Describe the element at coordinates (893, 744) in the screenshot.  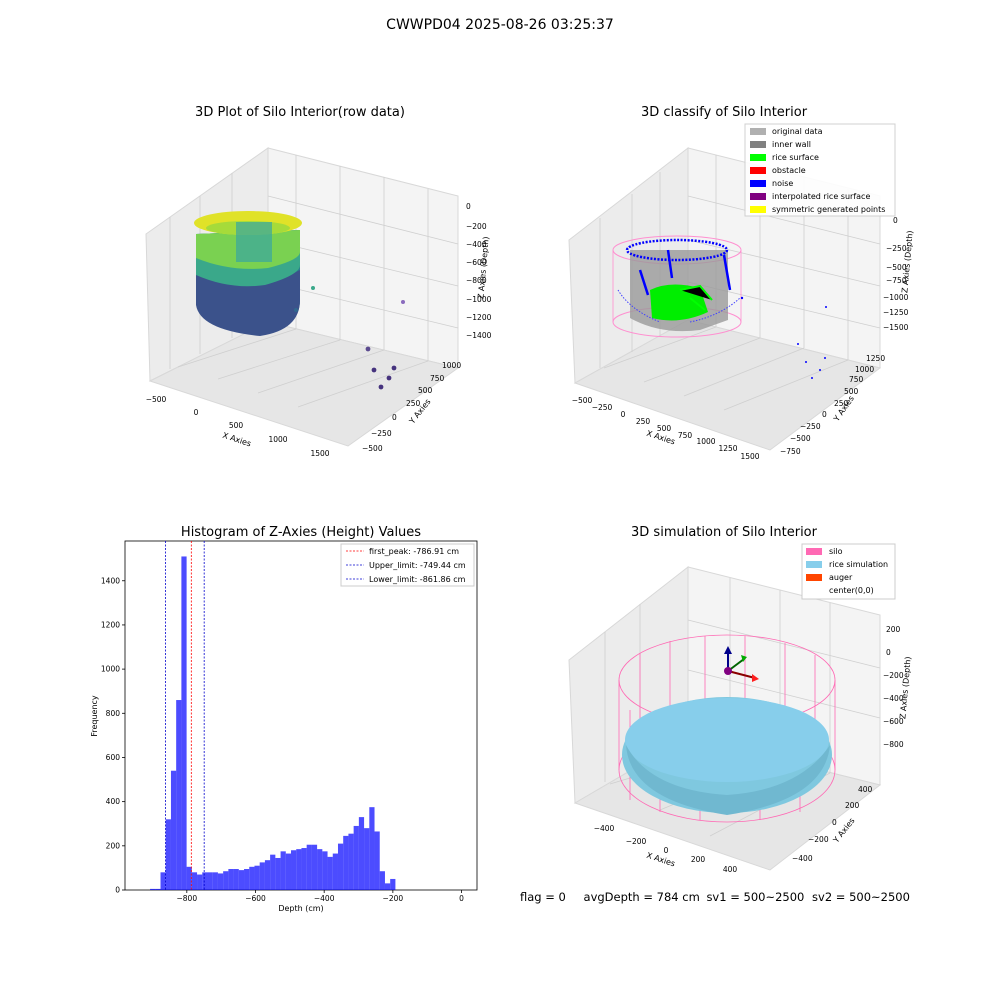
I see `svg-text: −800` at that location.